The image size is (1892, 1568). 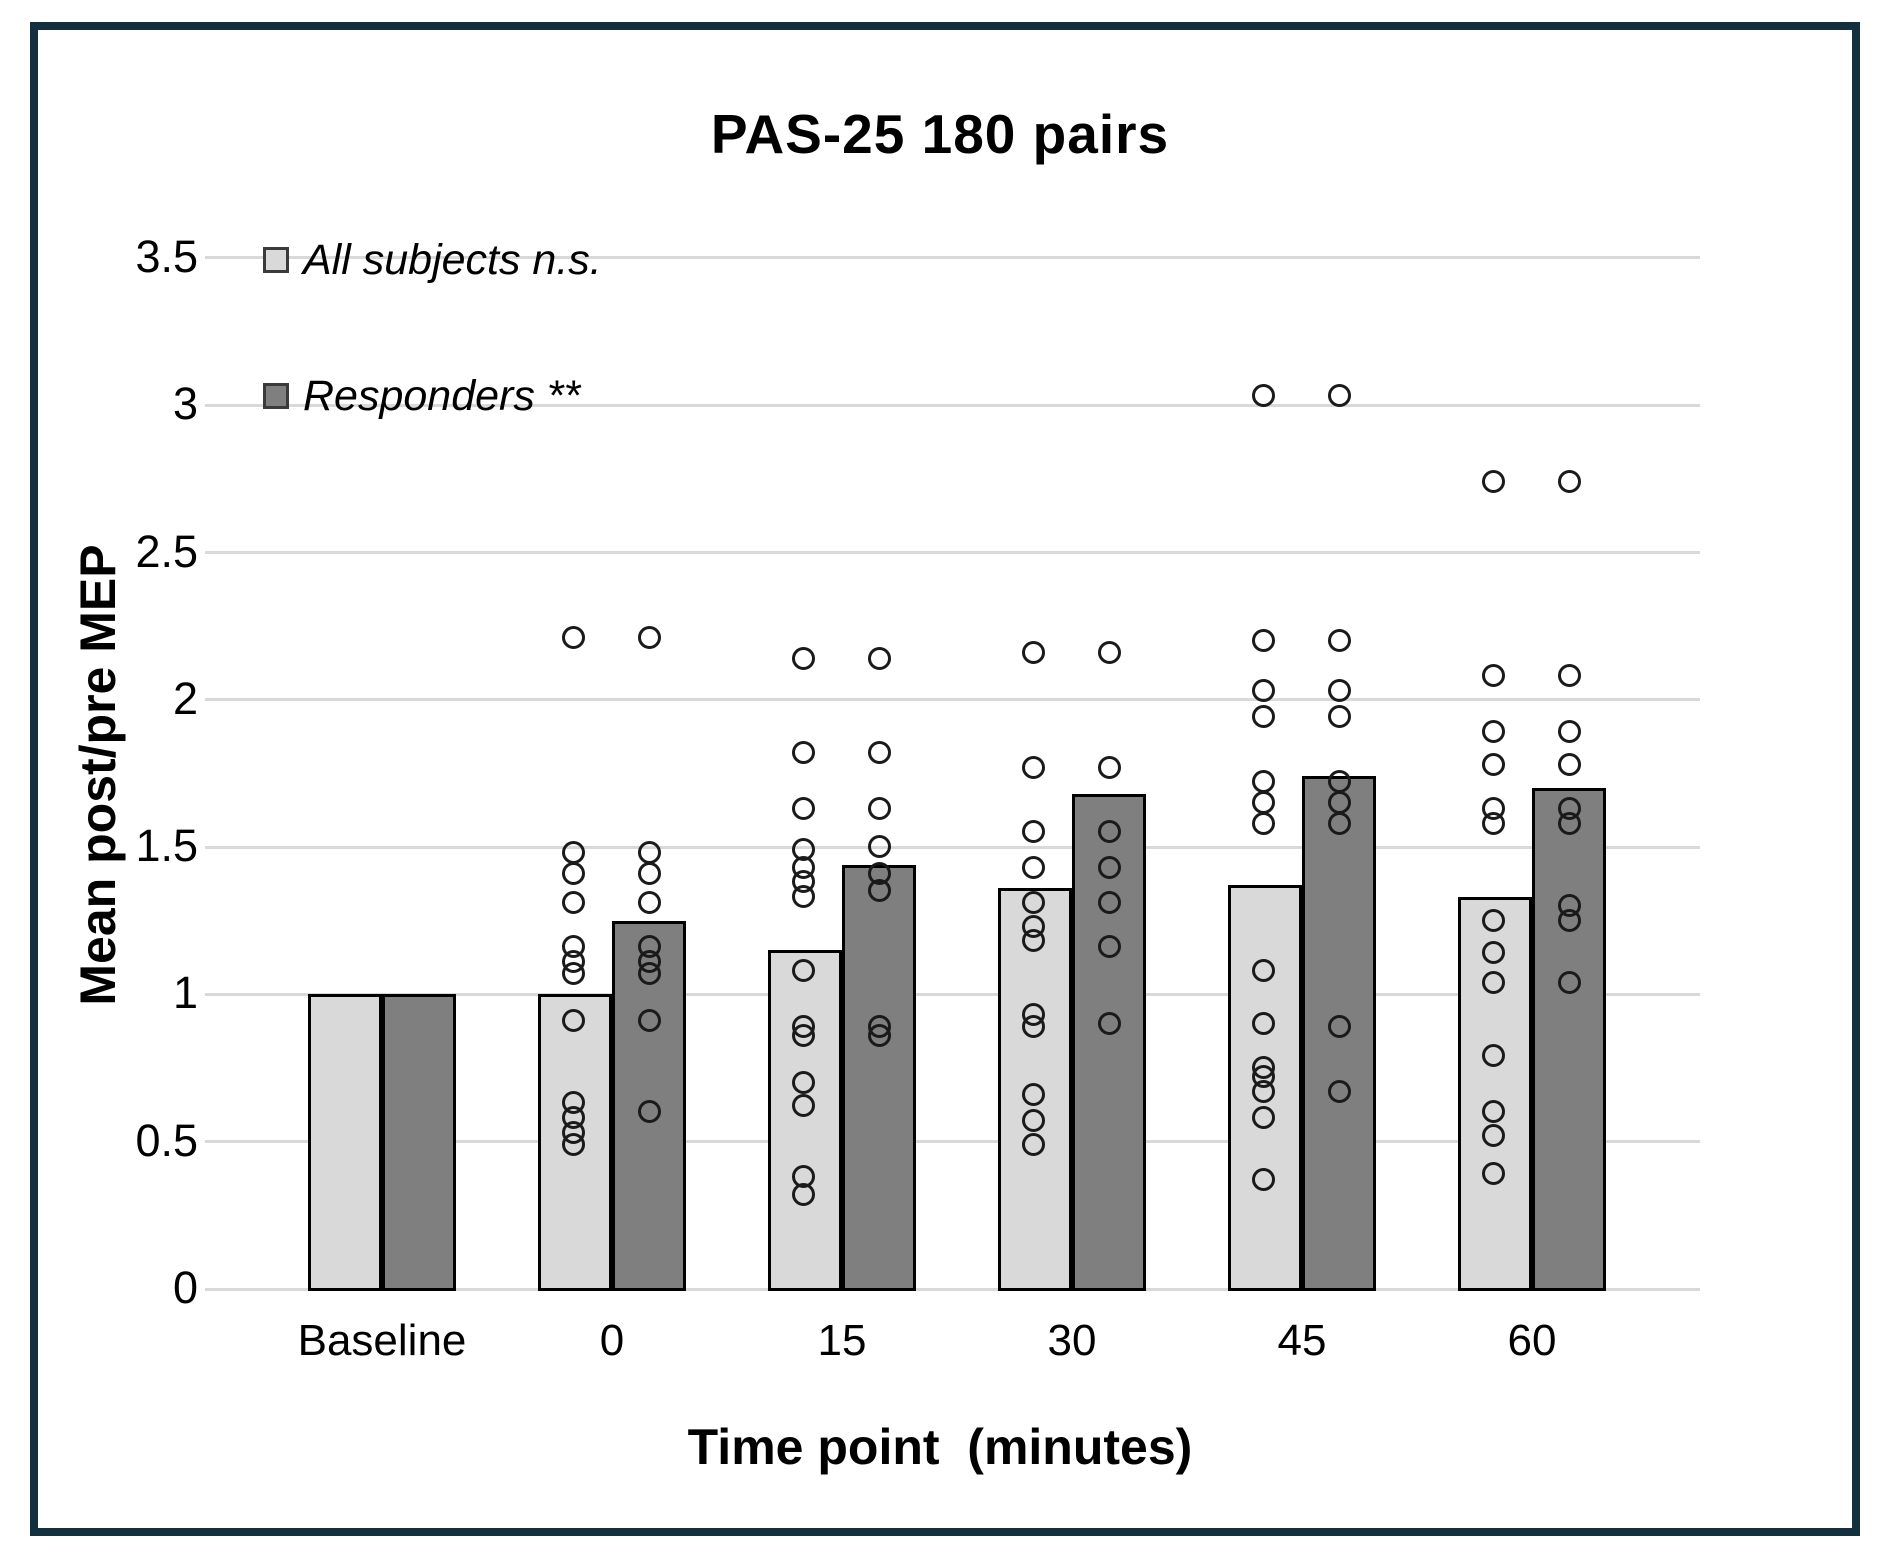 What do you see at coordinates (166, 846) in the screenshot?
I see `y-tick-label: 1.5` at bounding box center [166, 846].